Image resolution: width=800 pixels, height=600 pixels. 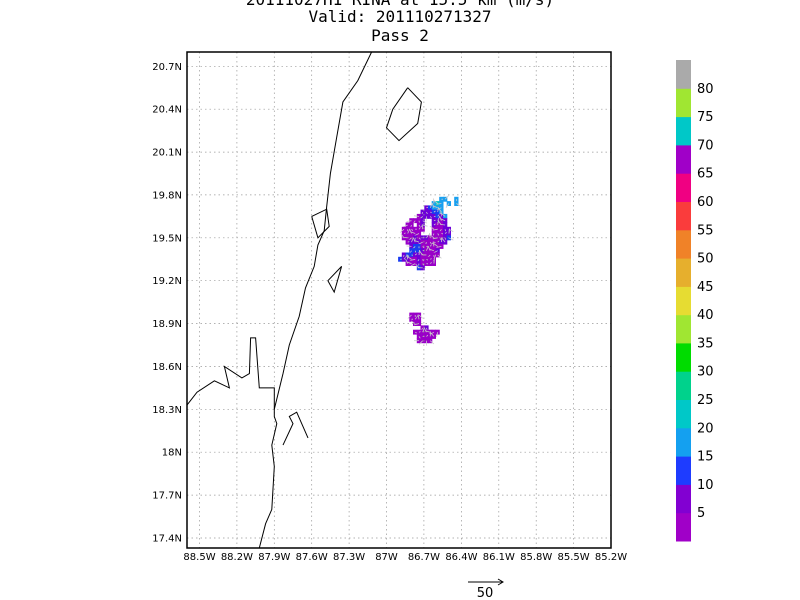 I want to click on colorbar-label: 60, so click(x=705, y=202).